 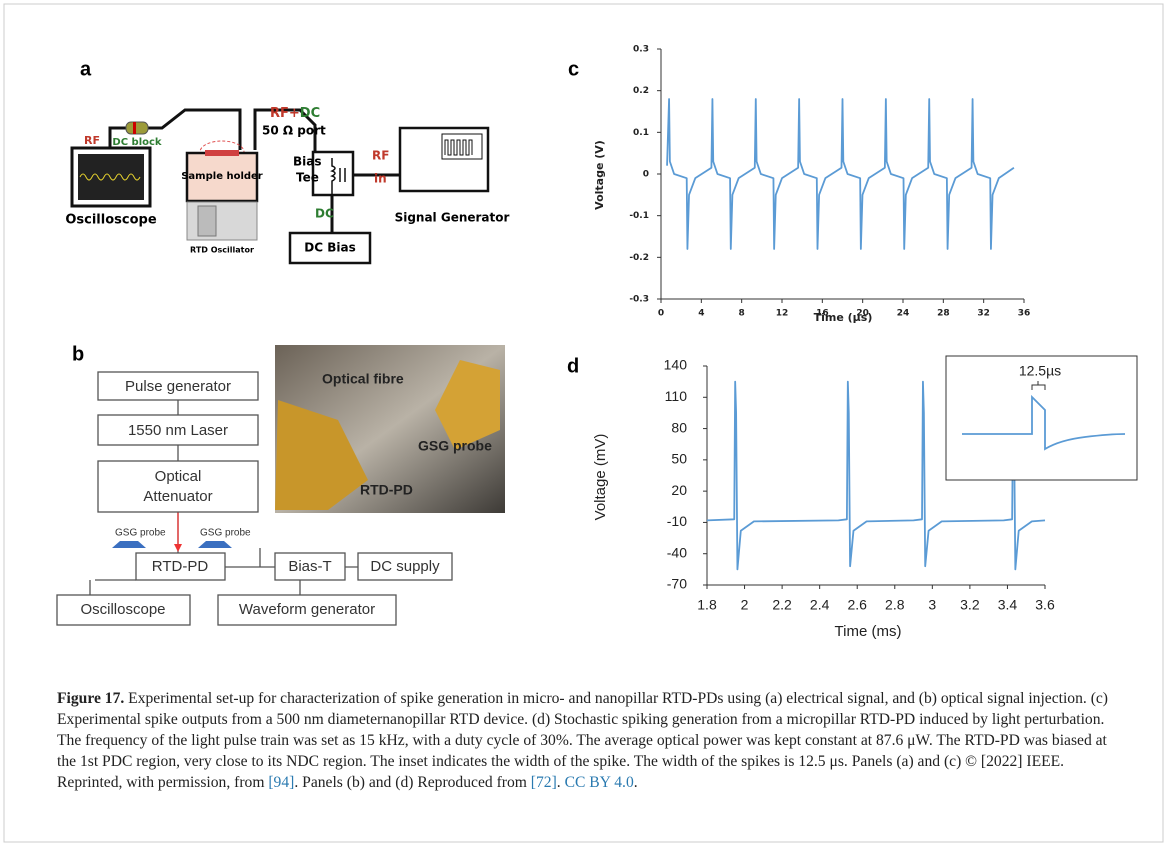 I want to click on y-tick-label: 50, so click(x=679, y=459).